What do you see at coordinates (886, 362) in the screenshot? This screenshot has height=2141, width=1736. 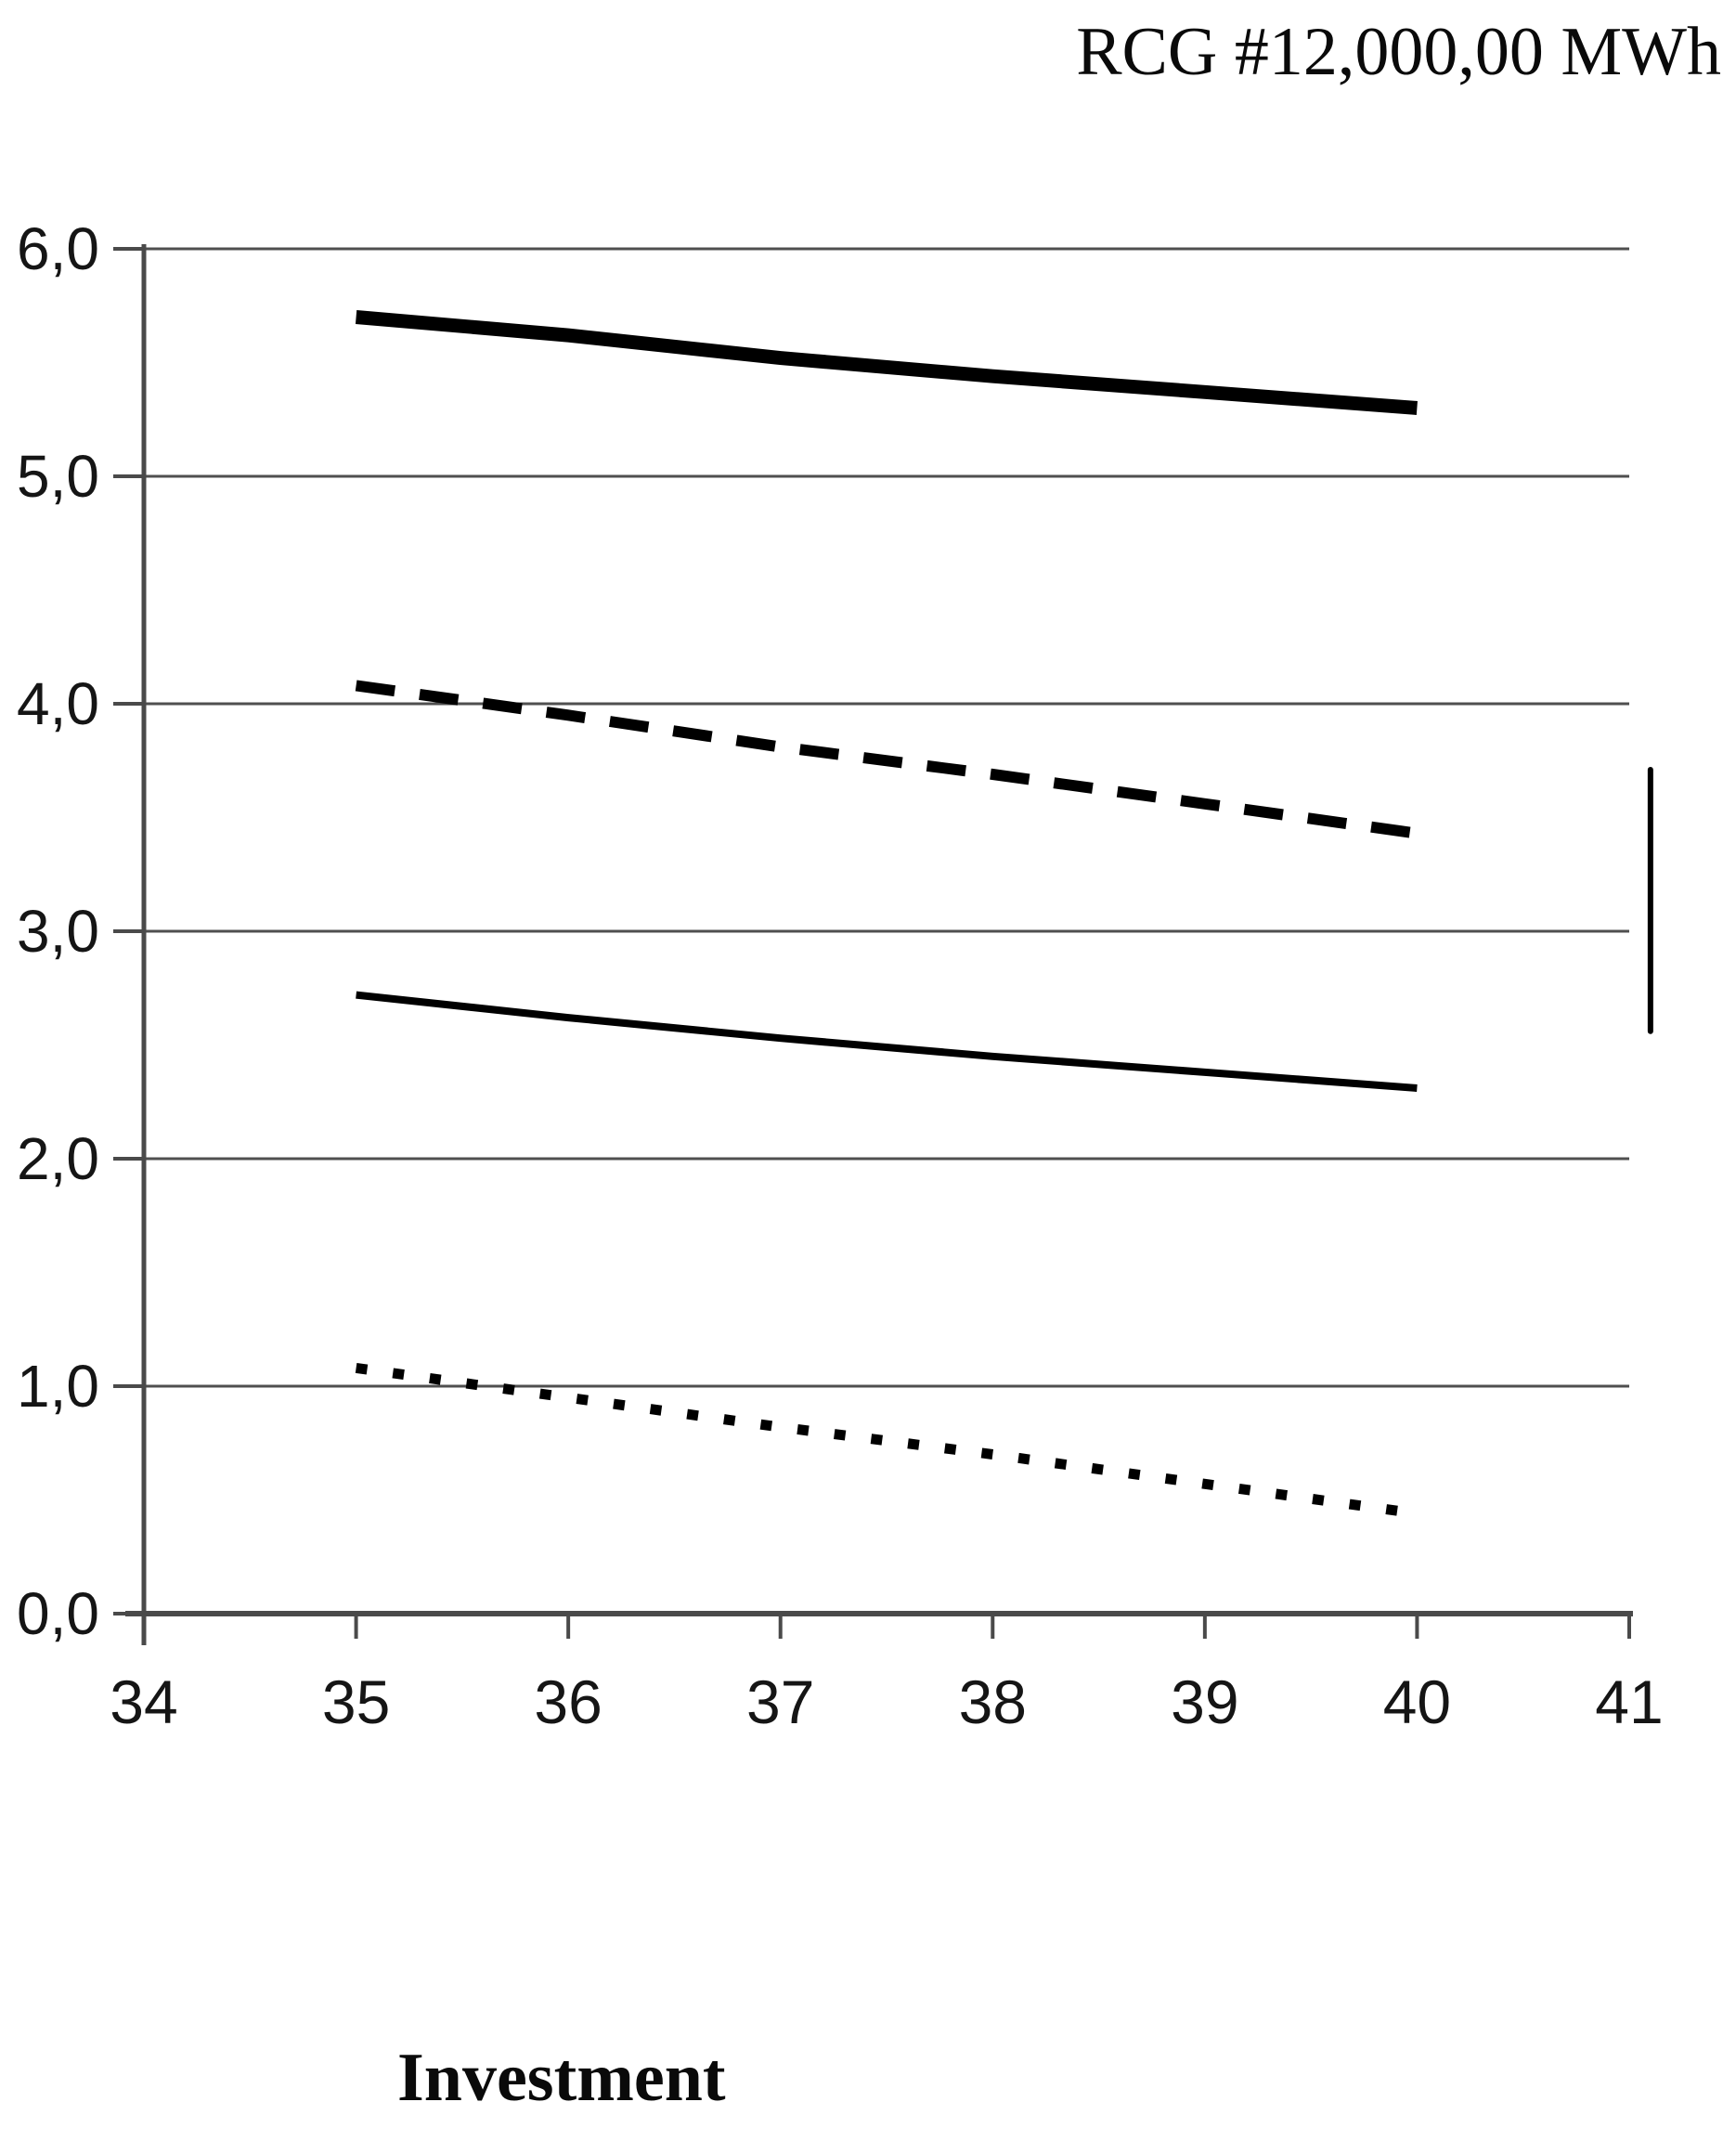 I see `series-upper-thick-solid-line` at bounding box center [886, 362].